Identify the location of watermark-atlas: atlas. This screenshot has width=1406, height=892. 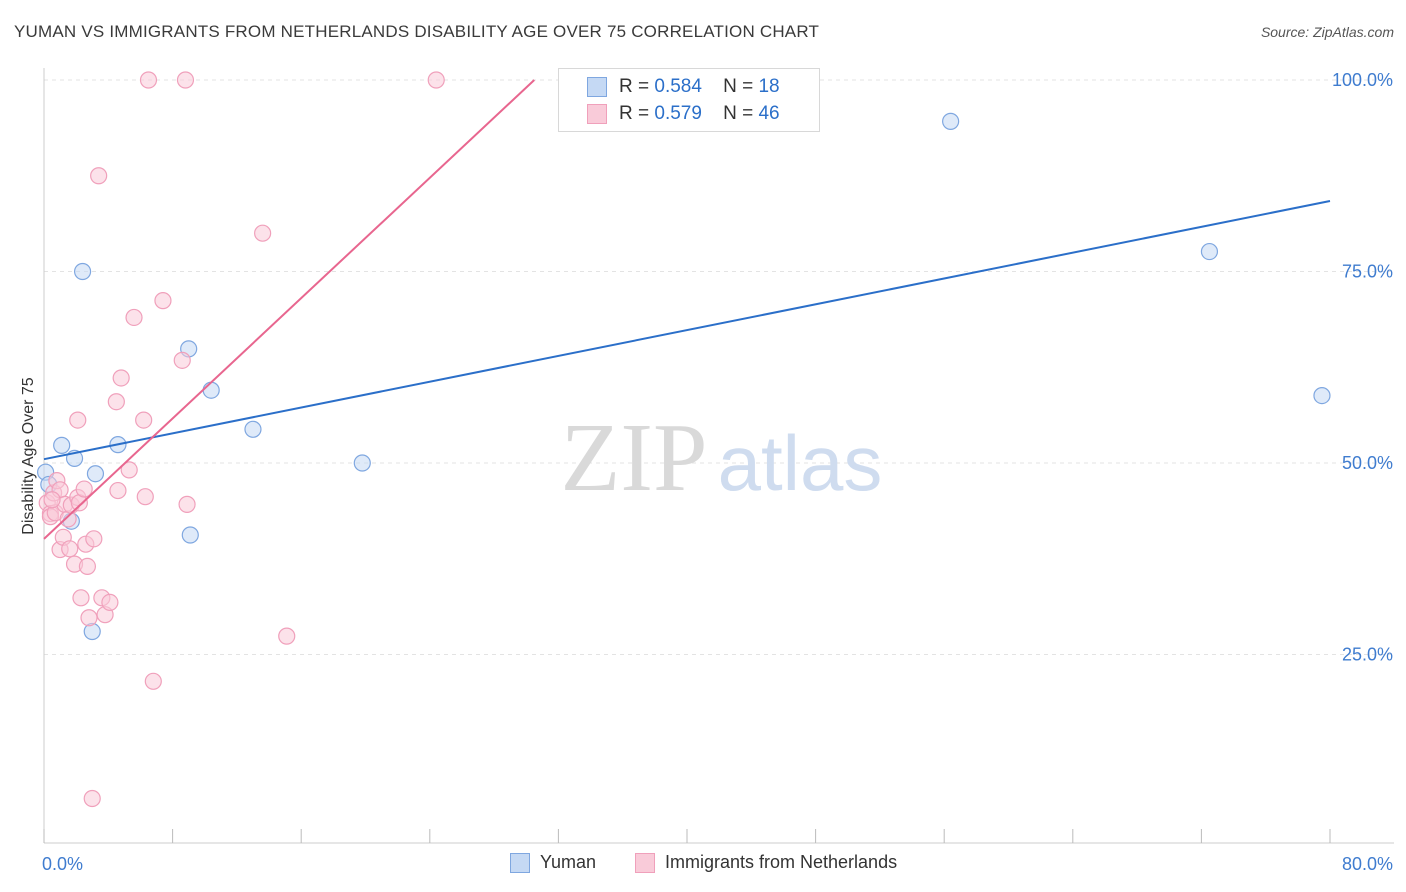
(800, 463).